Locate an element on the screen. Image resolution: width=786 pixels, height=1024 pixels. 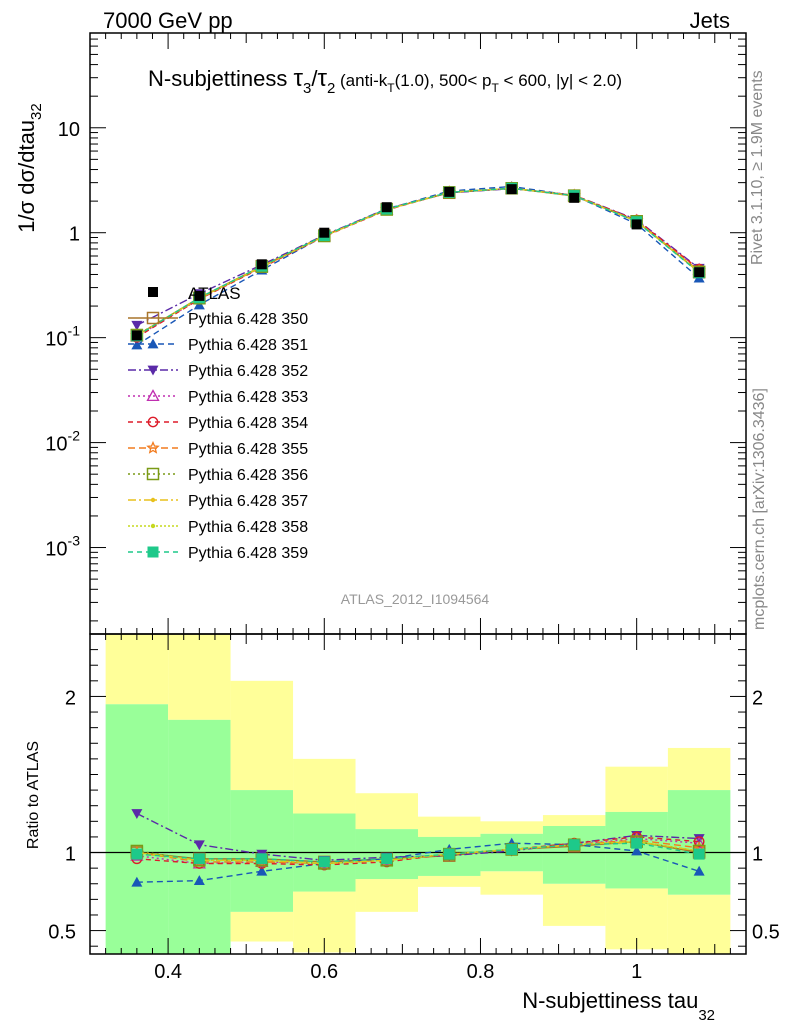
x-axis-label-text: N-subjettiness tau is located at coordinates (610, 1000).